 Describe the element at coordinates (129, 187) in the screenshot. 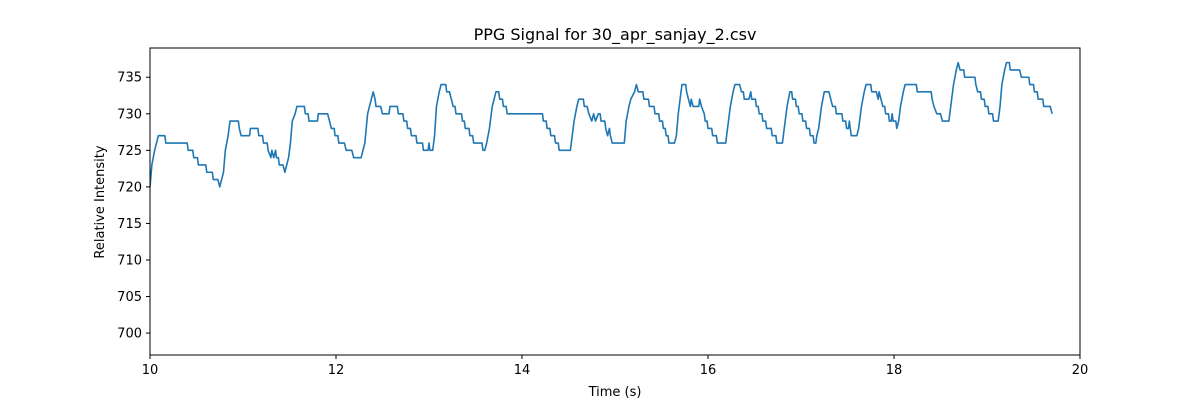

I see `y-tick-label: 720` at that location.